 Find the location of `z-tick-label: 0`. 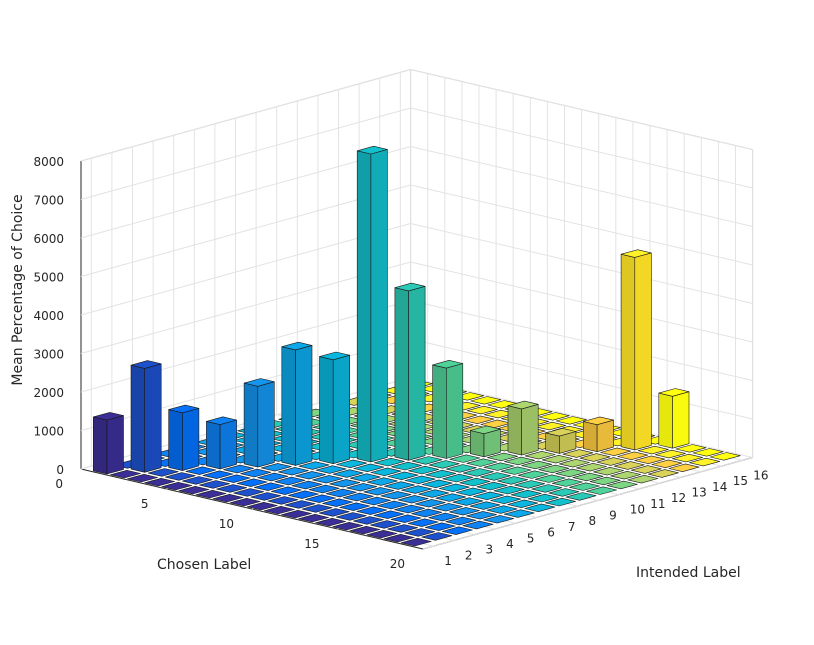

z-tick-label: 0 is located at coordinates (60, 470).